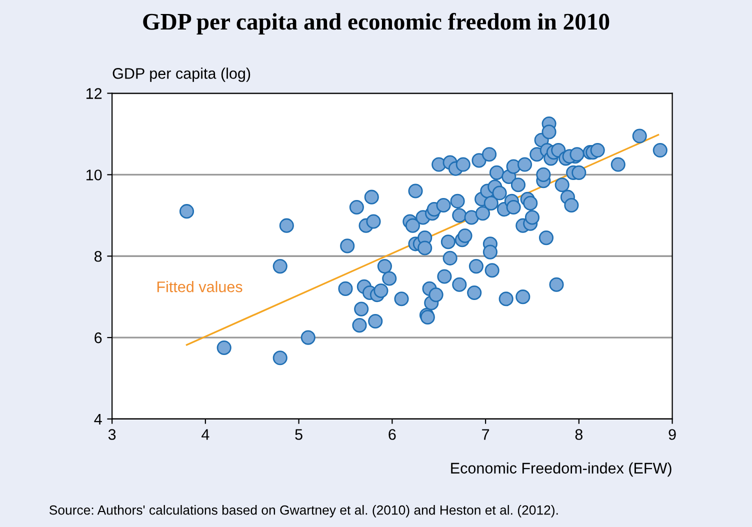 This screenshot has height=527, width=752. What do you see at coordinates (94, 175) in the screenshot?
I see `y-tick-label: 10` at bounding box center [94, 175].